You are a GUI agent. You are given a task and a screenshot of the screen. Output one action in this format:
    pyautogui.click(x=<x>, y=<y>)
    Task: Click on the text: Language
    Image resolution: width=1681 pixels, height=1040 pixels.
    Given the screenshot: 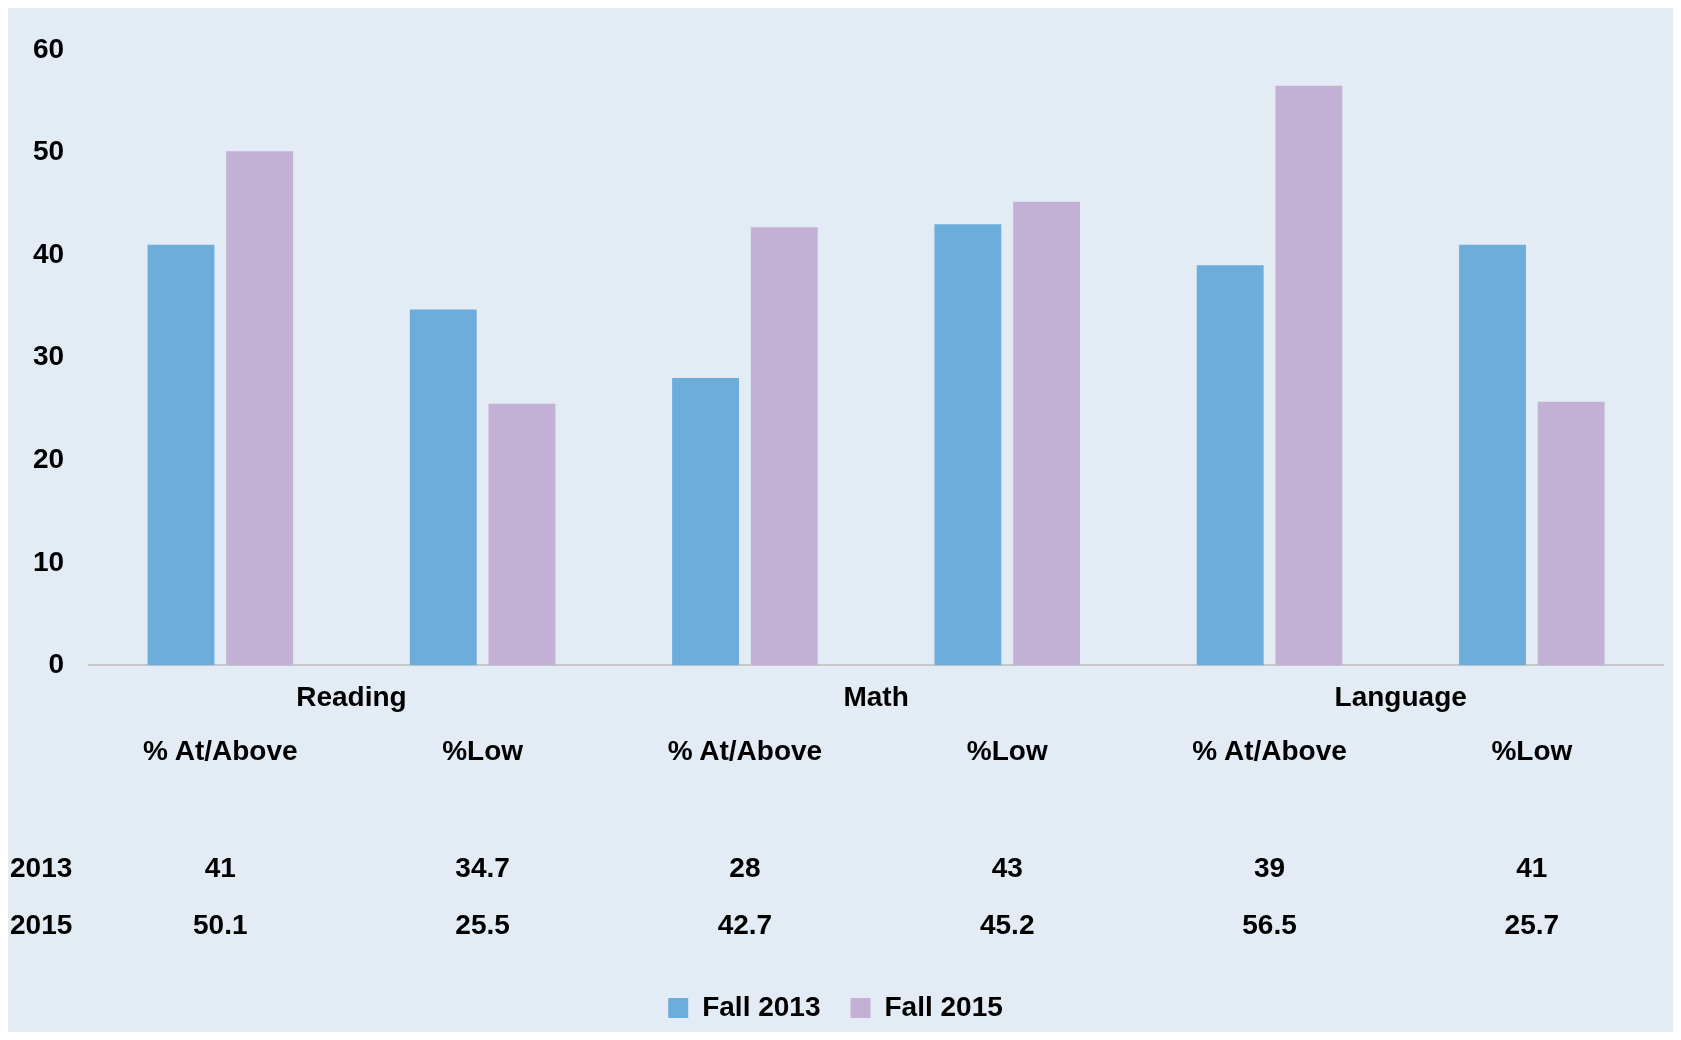 What is the action you would take?
    pyautogui.click(x=1400, y=697)
    